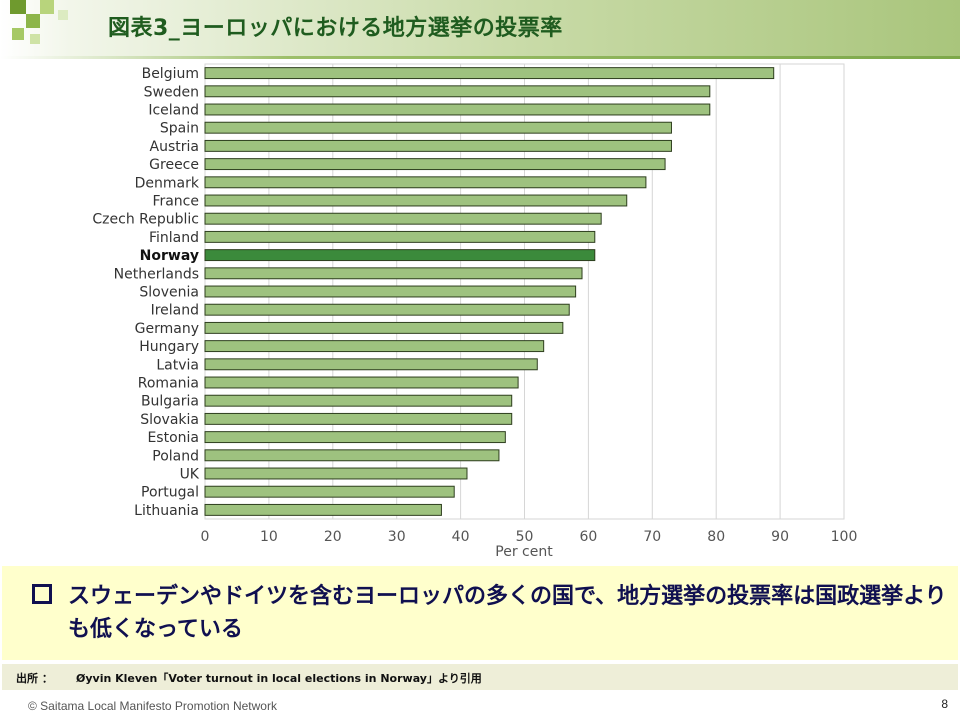 Image resolution: width=960 pixels, height=720 pixels. What do you see at coordinates (371, 364) in the screenshot?
I see `bar-latvia` at bounding box center [371, 364].